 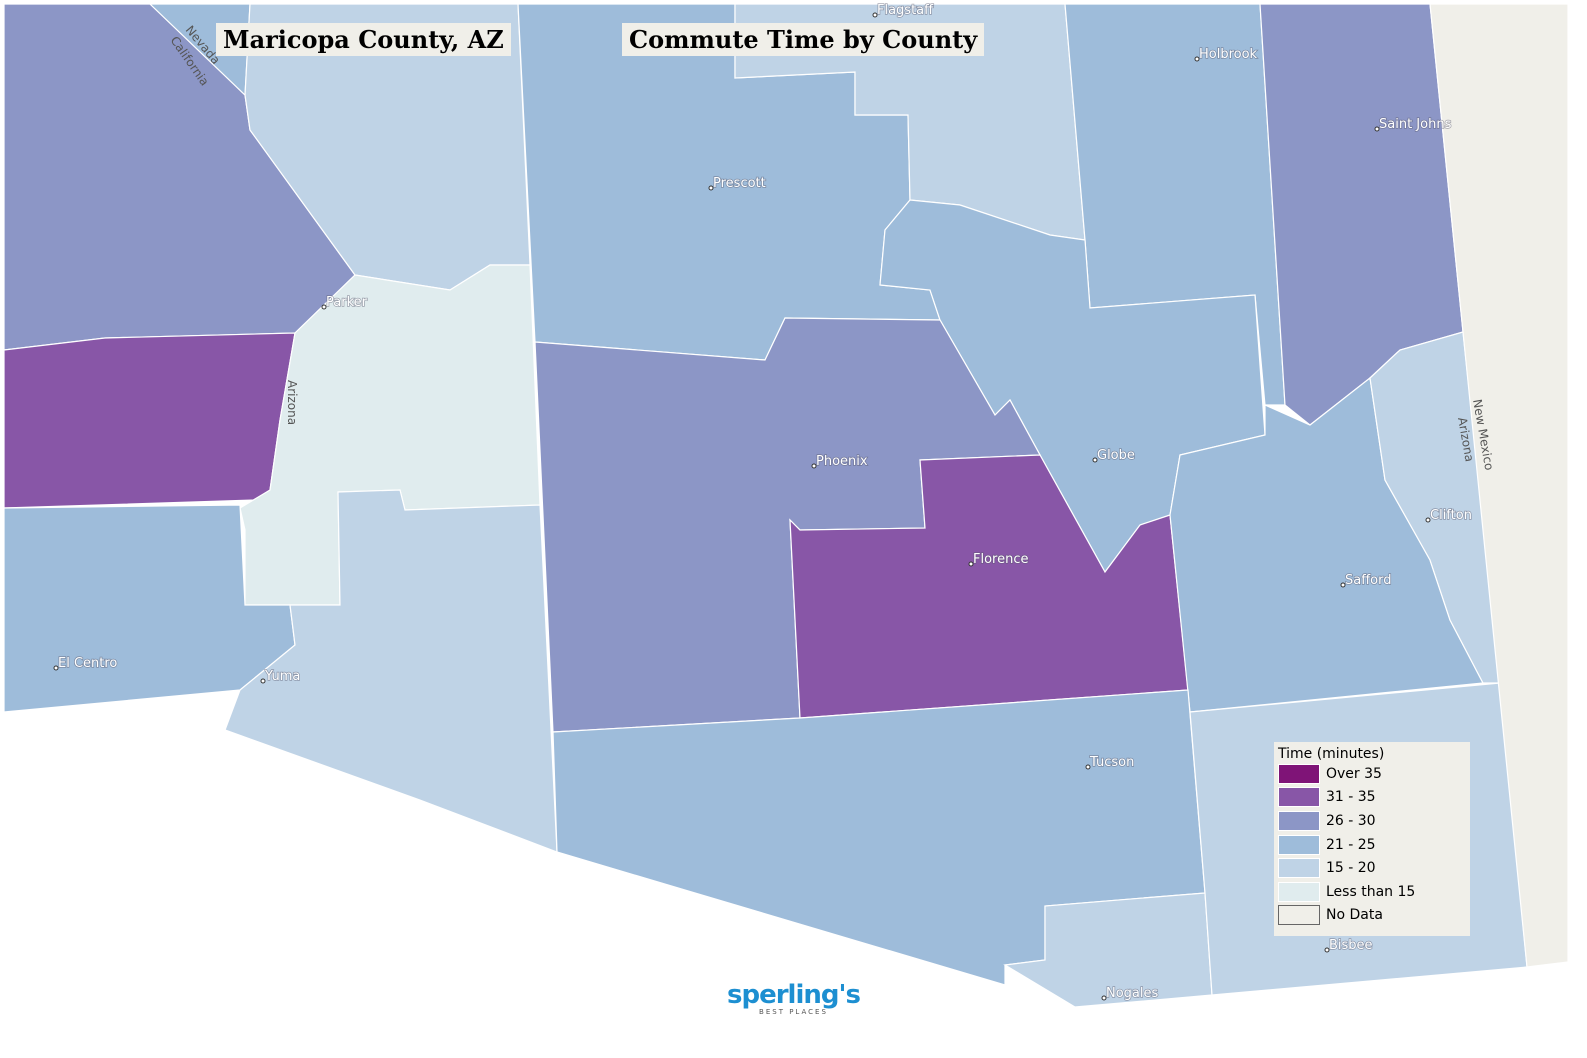 What do you see at coordinates (1351, 945) in the screenshot?
I see `city-label: Bisbee` at bounding box center [1351, 945].